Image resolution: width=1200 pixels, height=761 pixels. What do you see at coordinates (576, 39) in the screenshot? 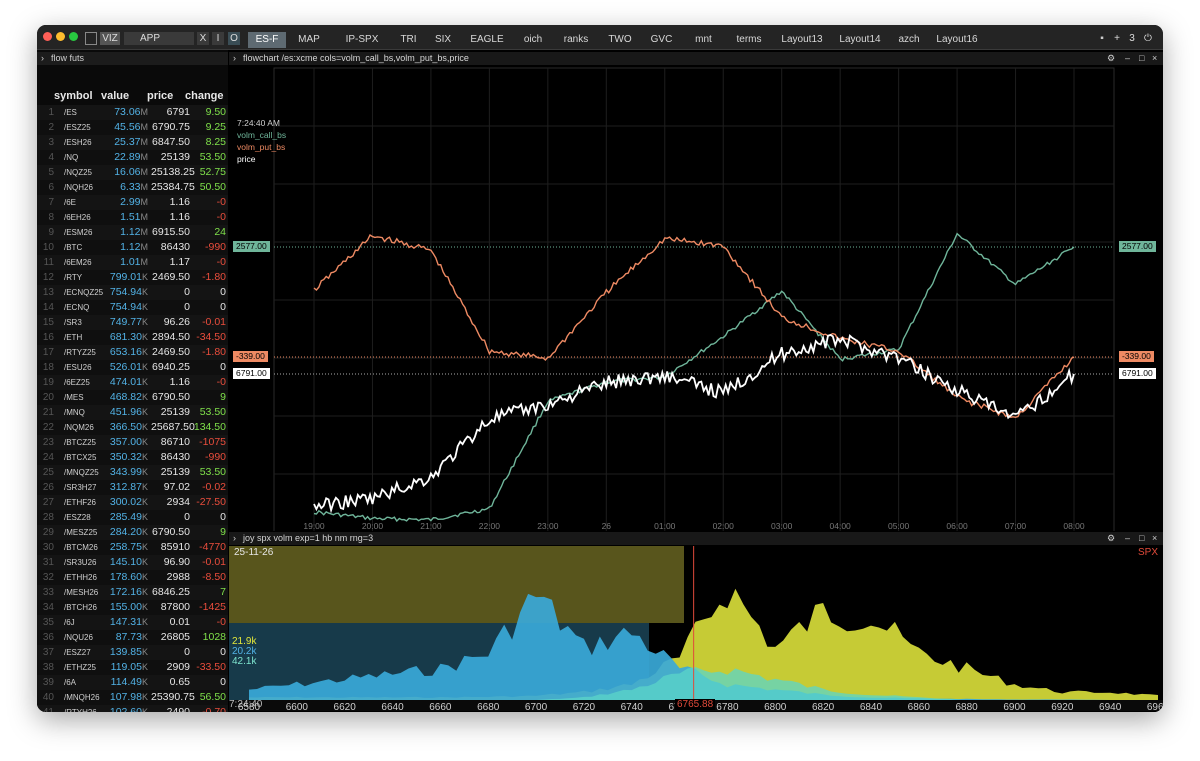
I see `tab-ranks: ranks` at bounding box center [576, 39].